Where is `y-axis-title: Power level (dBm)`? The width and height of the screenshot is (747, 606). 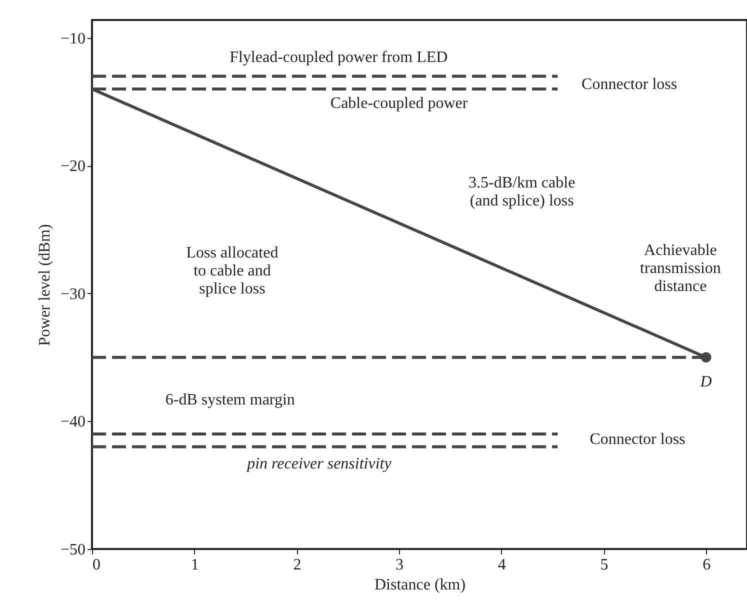 y-axis-title: Power level (dBm) is located at coordinates (45, 285).